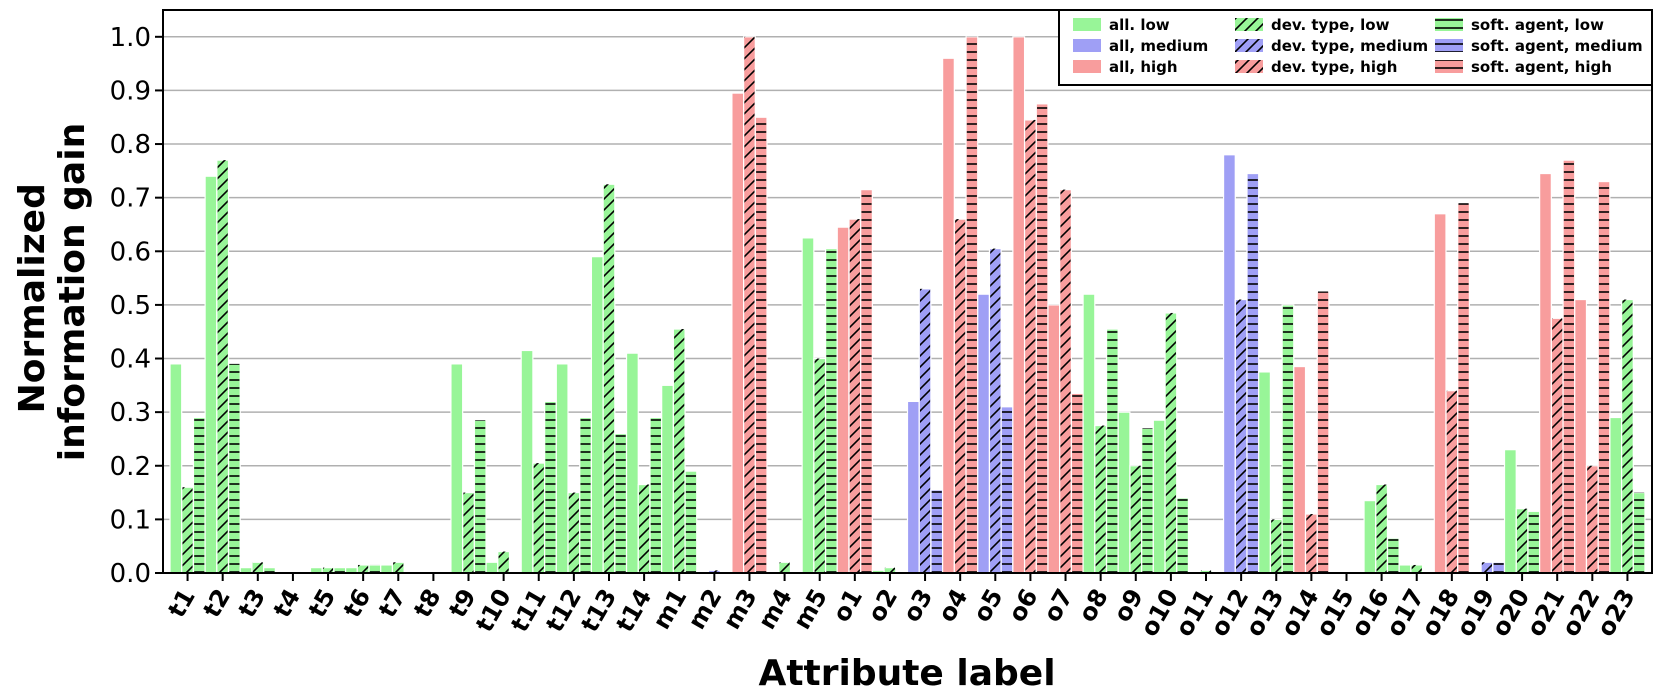 The height and width of the screenshot is (696, 1661). What do you see at coordinates (1581, 436) in the screenshot?
I see `bar-o22-all` at bounding box center [1581, 436].